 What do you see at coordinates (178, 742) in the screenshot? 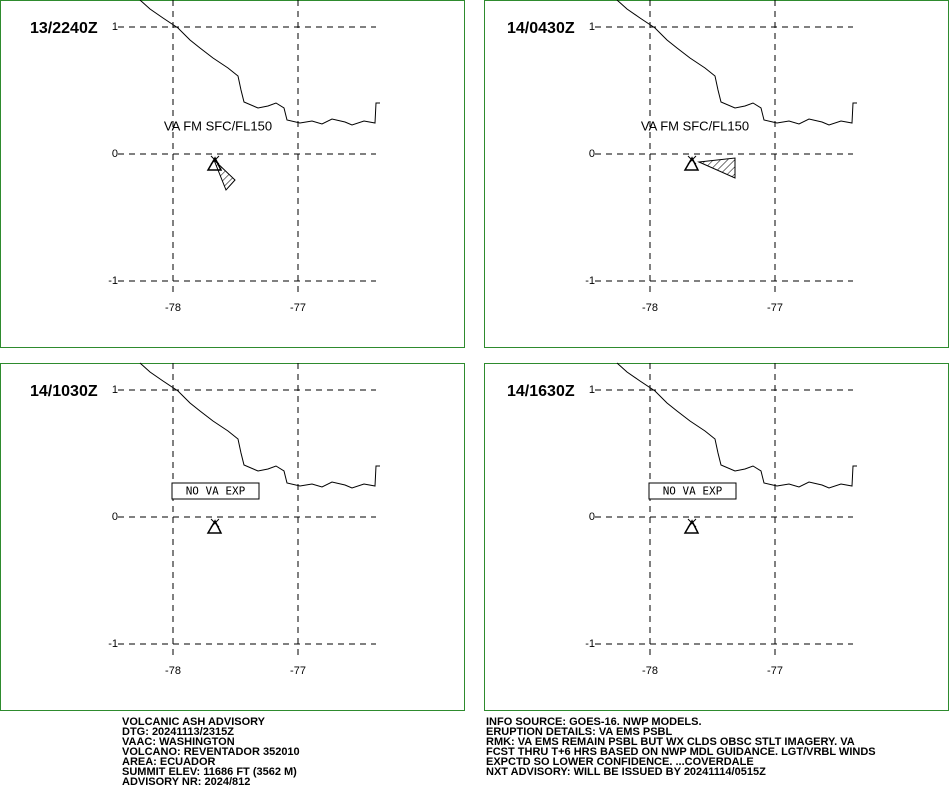
I see `advisory-line: VAAC: WASHINGTON` at bounding box center [178, 742].